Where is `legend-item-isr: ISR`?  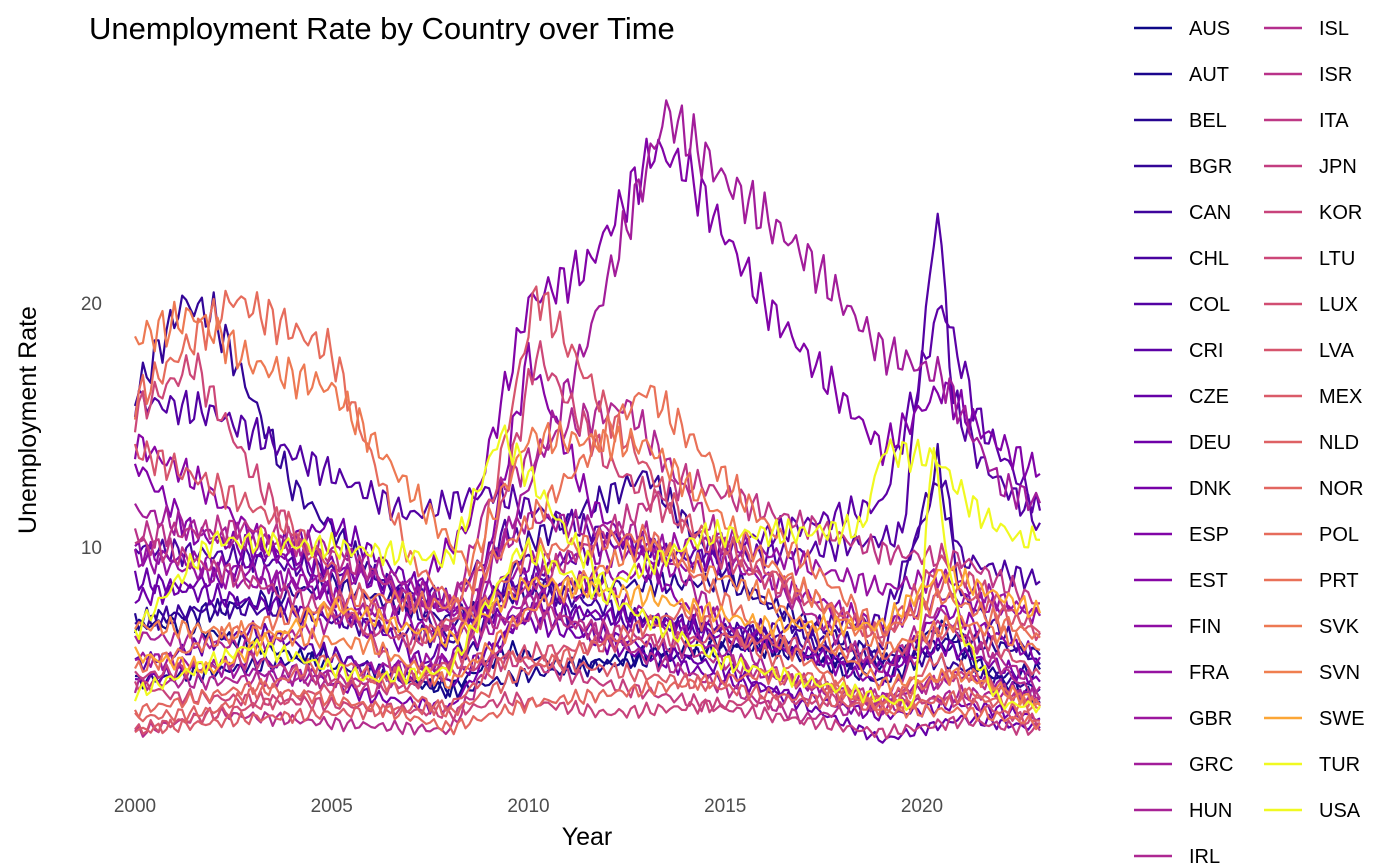 legend-item-isr: ISR is located at coordinates (1308, 75).